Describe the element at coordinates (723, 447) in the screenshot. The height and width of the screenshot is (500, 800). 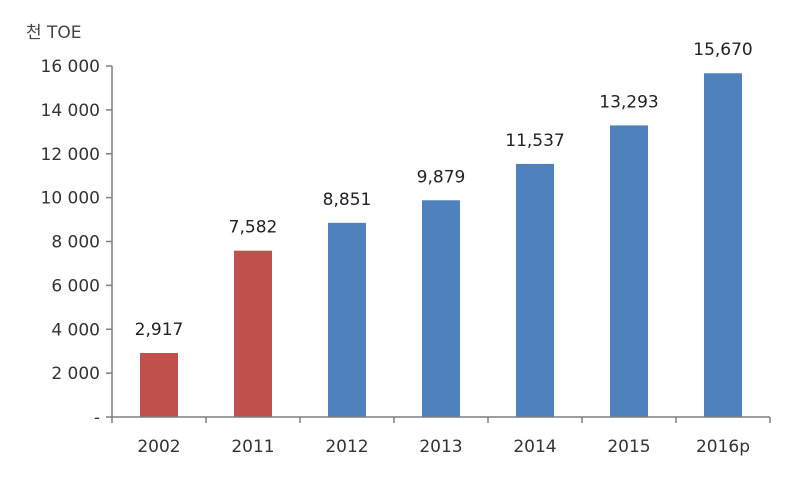
I see `x-tick-label: 2016p` at that location.